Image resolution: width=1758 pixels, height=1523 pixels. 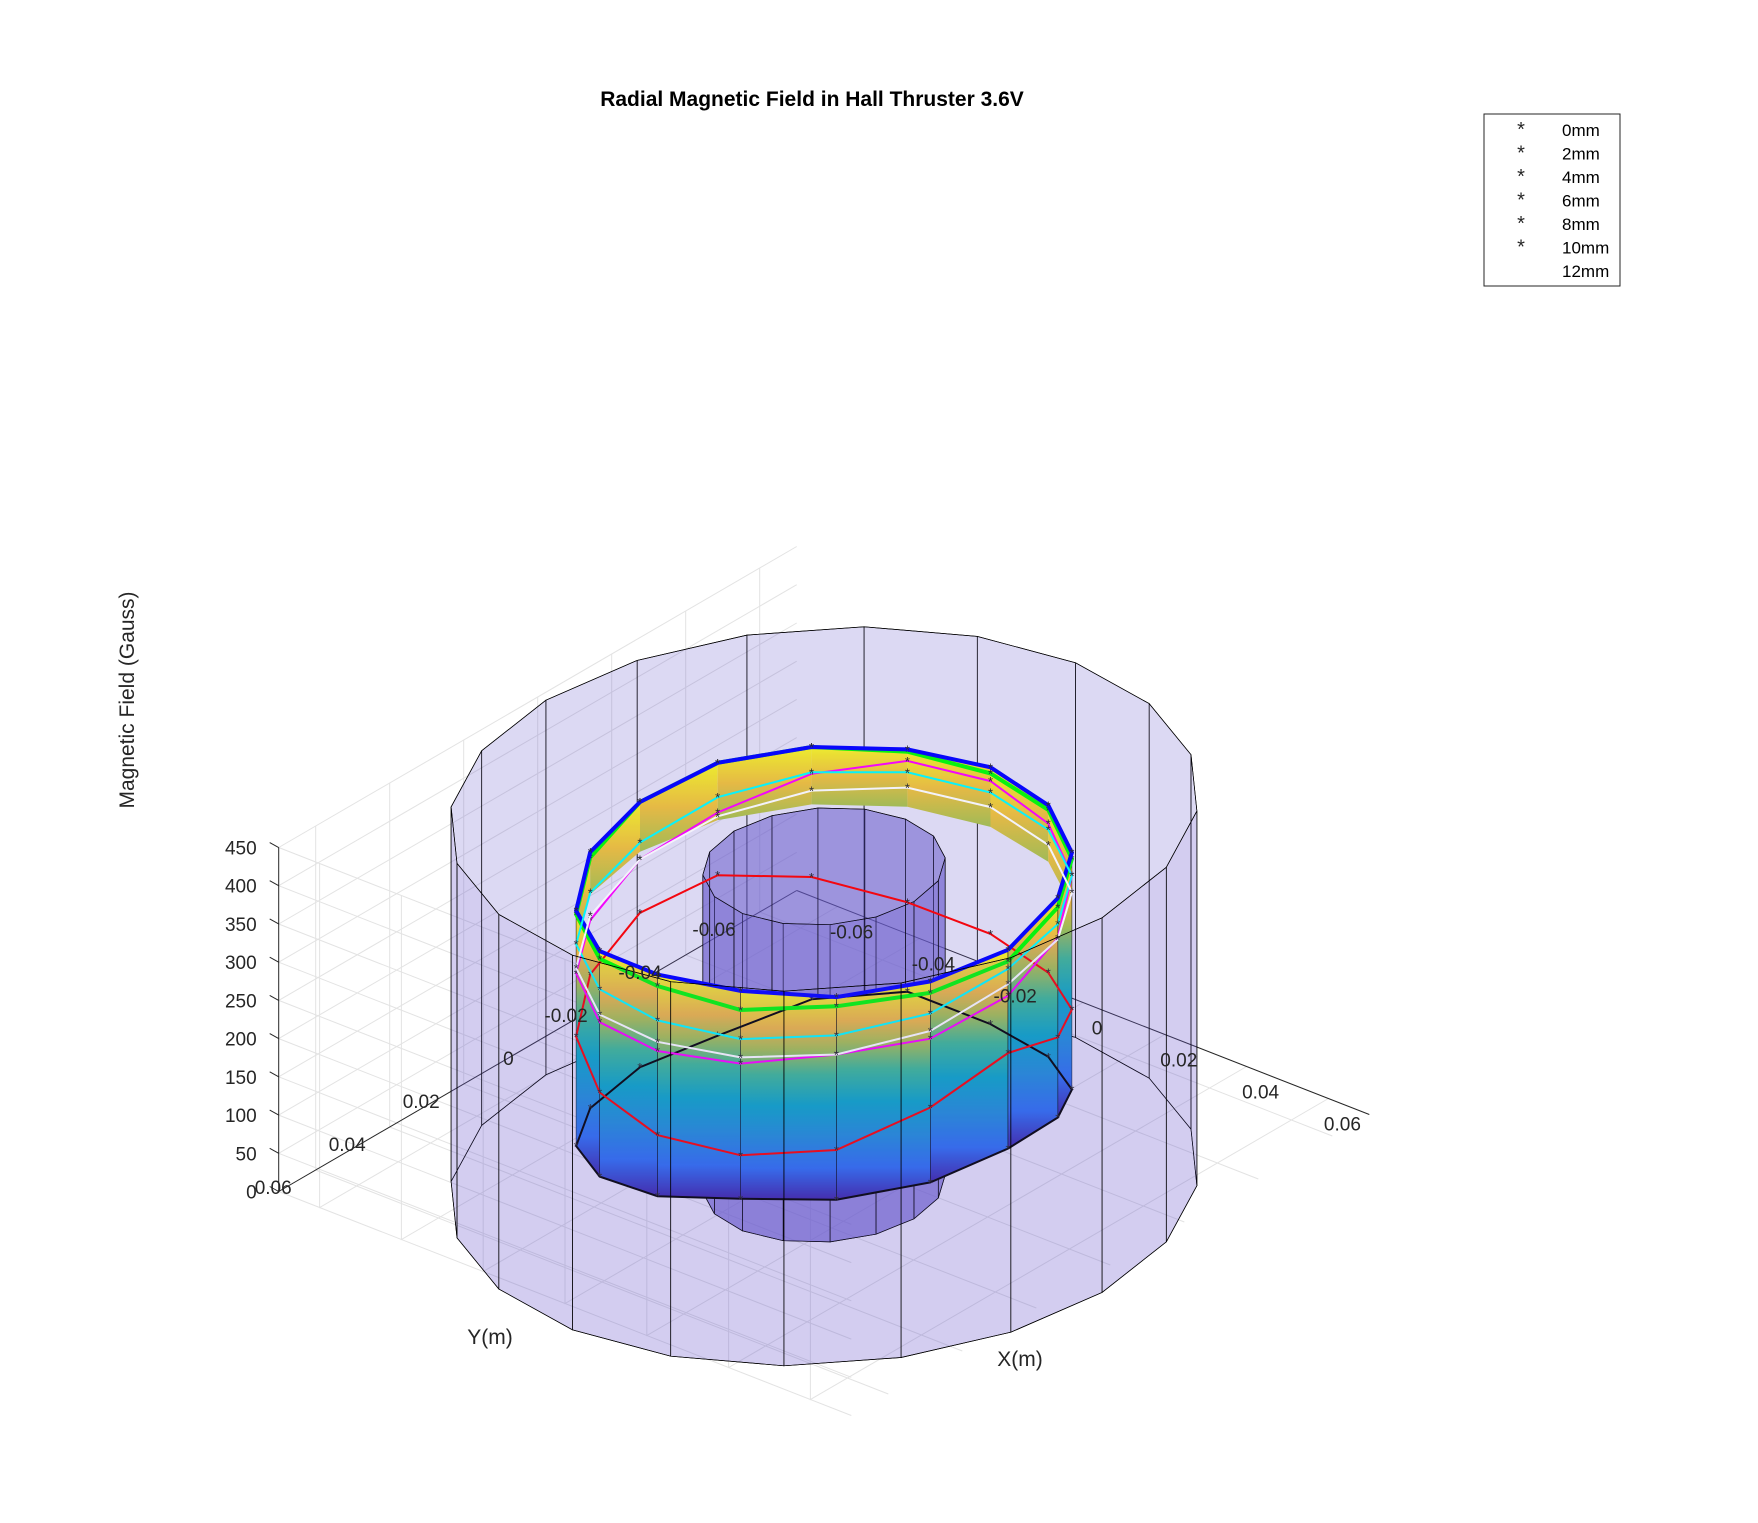 I want to click on y-tick-label: 0.04, so click(x=347, y=1145).